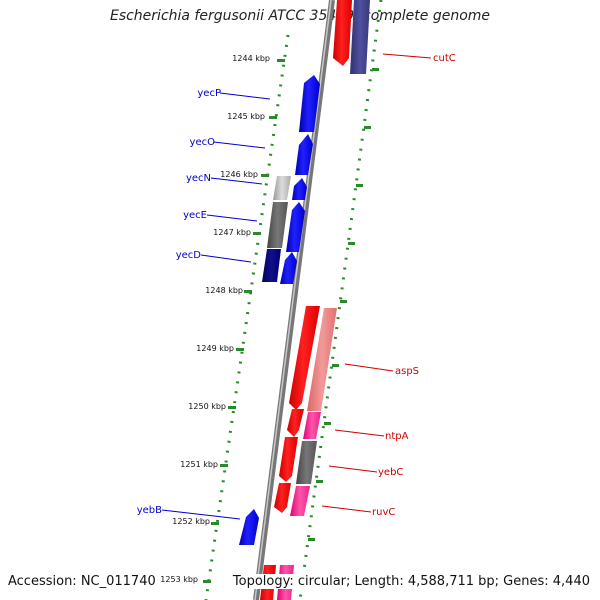  I want to click on gene-arrow-ruvC, so click(282, 498).